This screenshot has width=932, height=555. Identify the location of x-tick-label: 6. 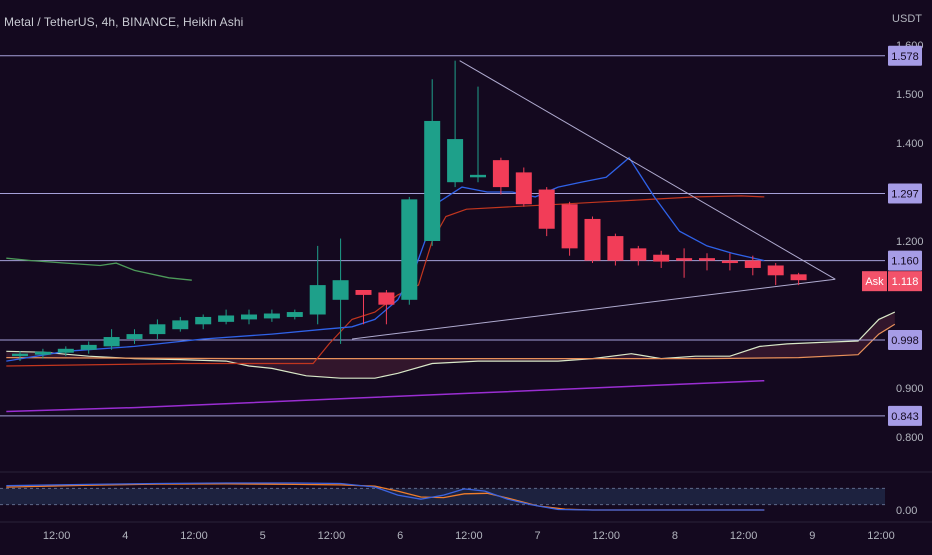
(400, 536).